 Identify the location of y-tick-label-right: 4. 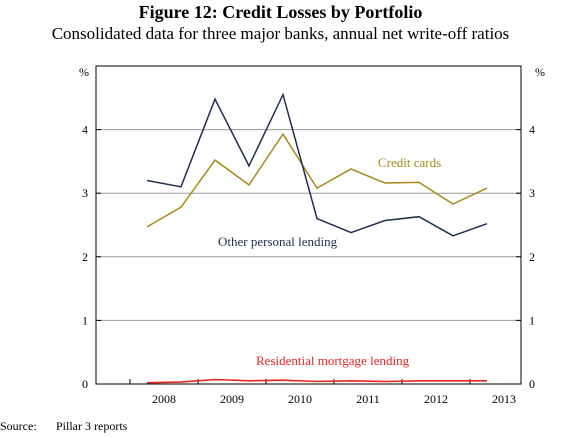
(532, 130).